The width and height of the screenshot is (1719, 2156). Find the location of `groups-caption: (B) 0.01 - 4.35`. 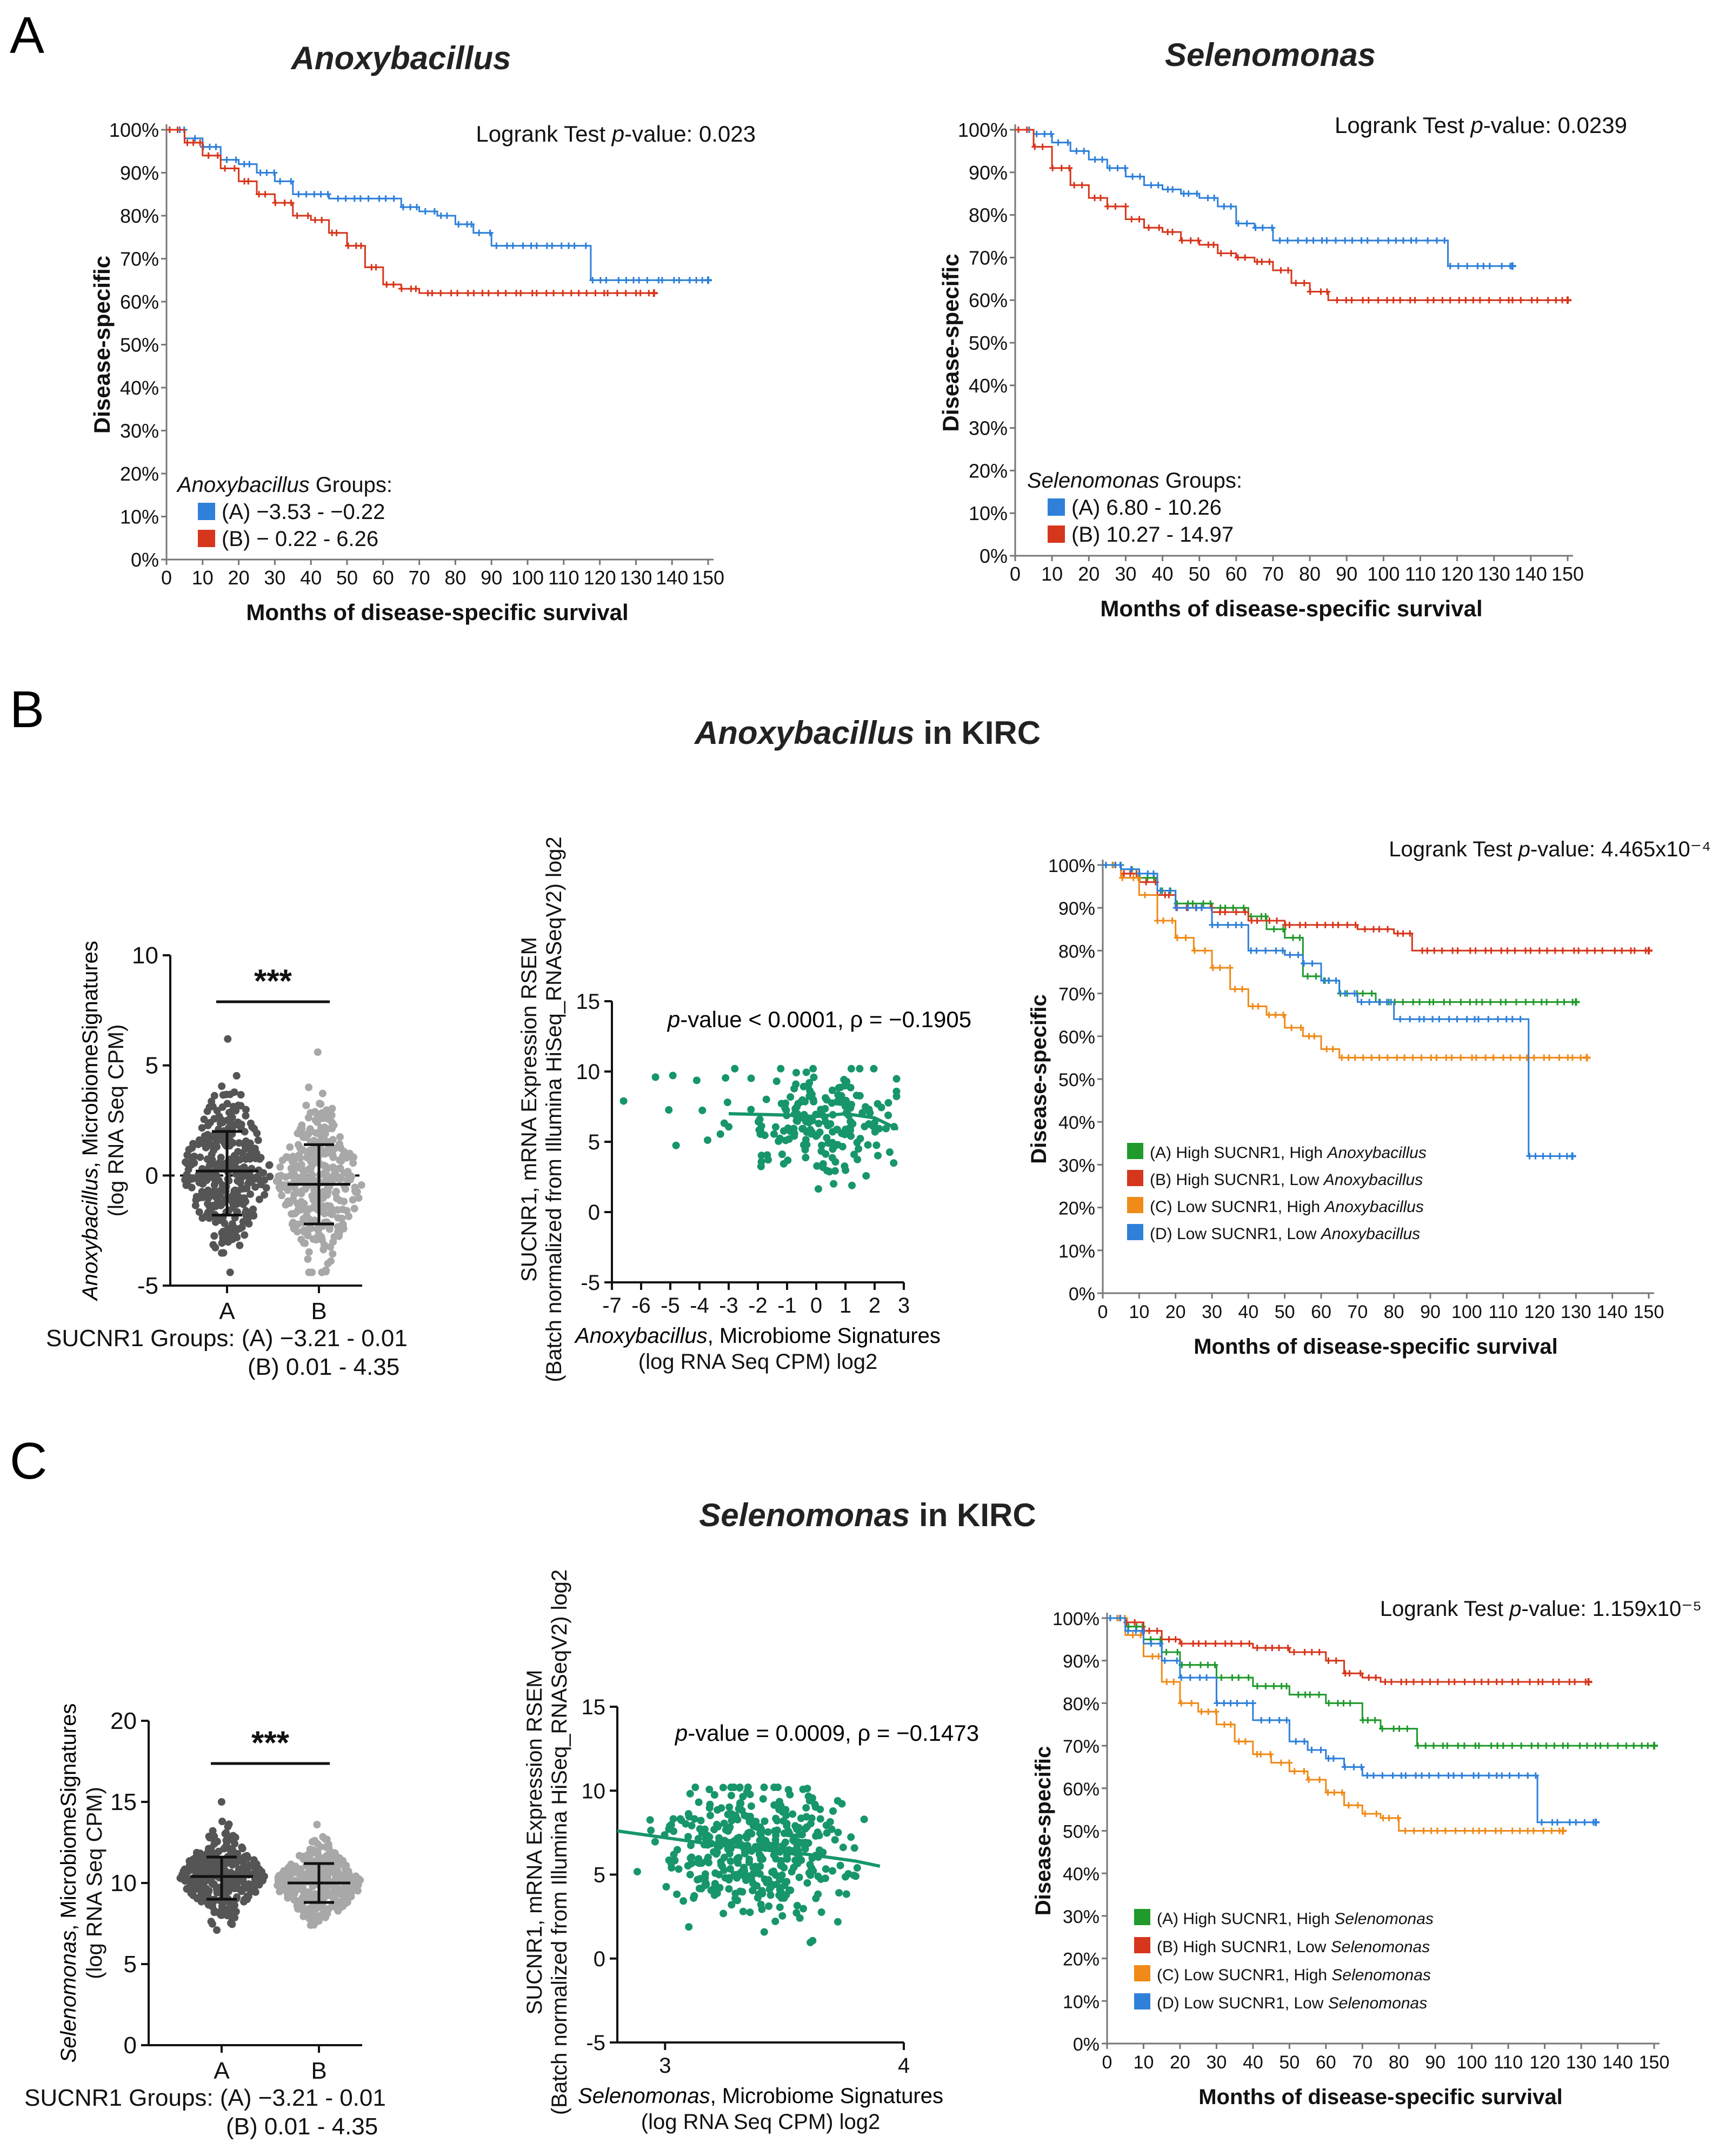

groups-caption: (B) 0.01 - 4.35 is located at coordinates (324, 1367).